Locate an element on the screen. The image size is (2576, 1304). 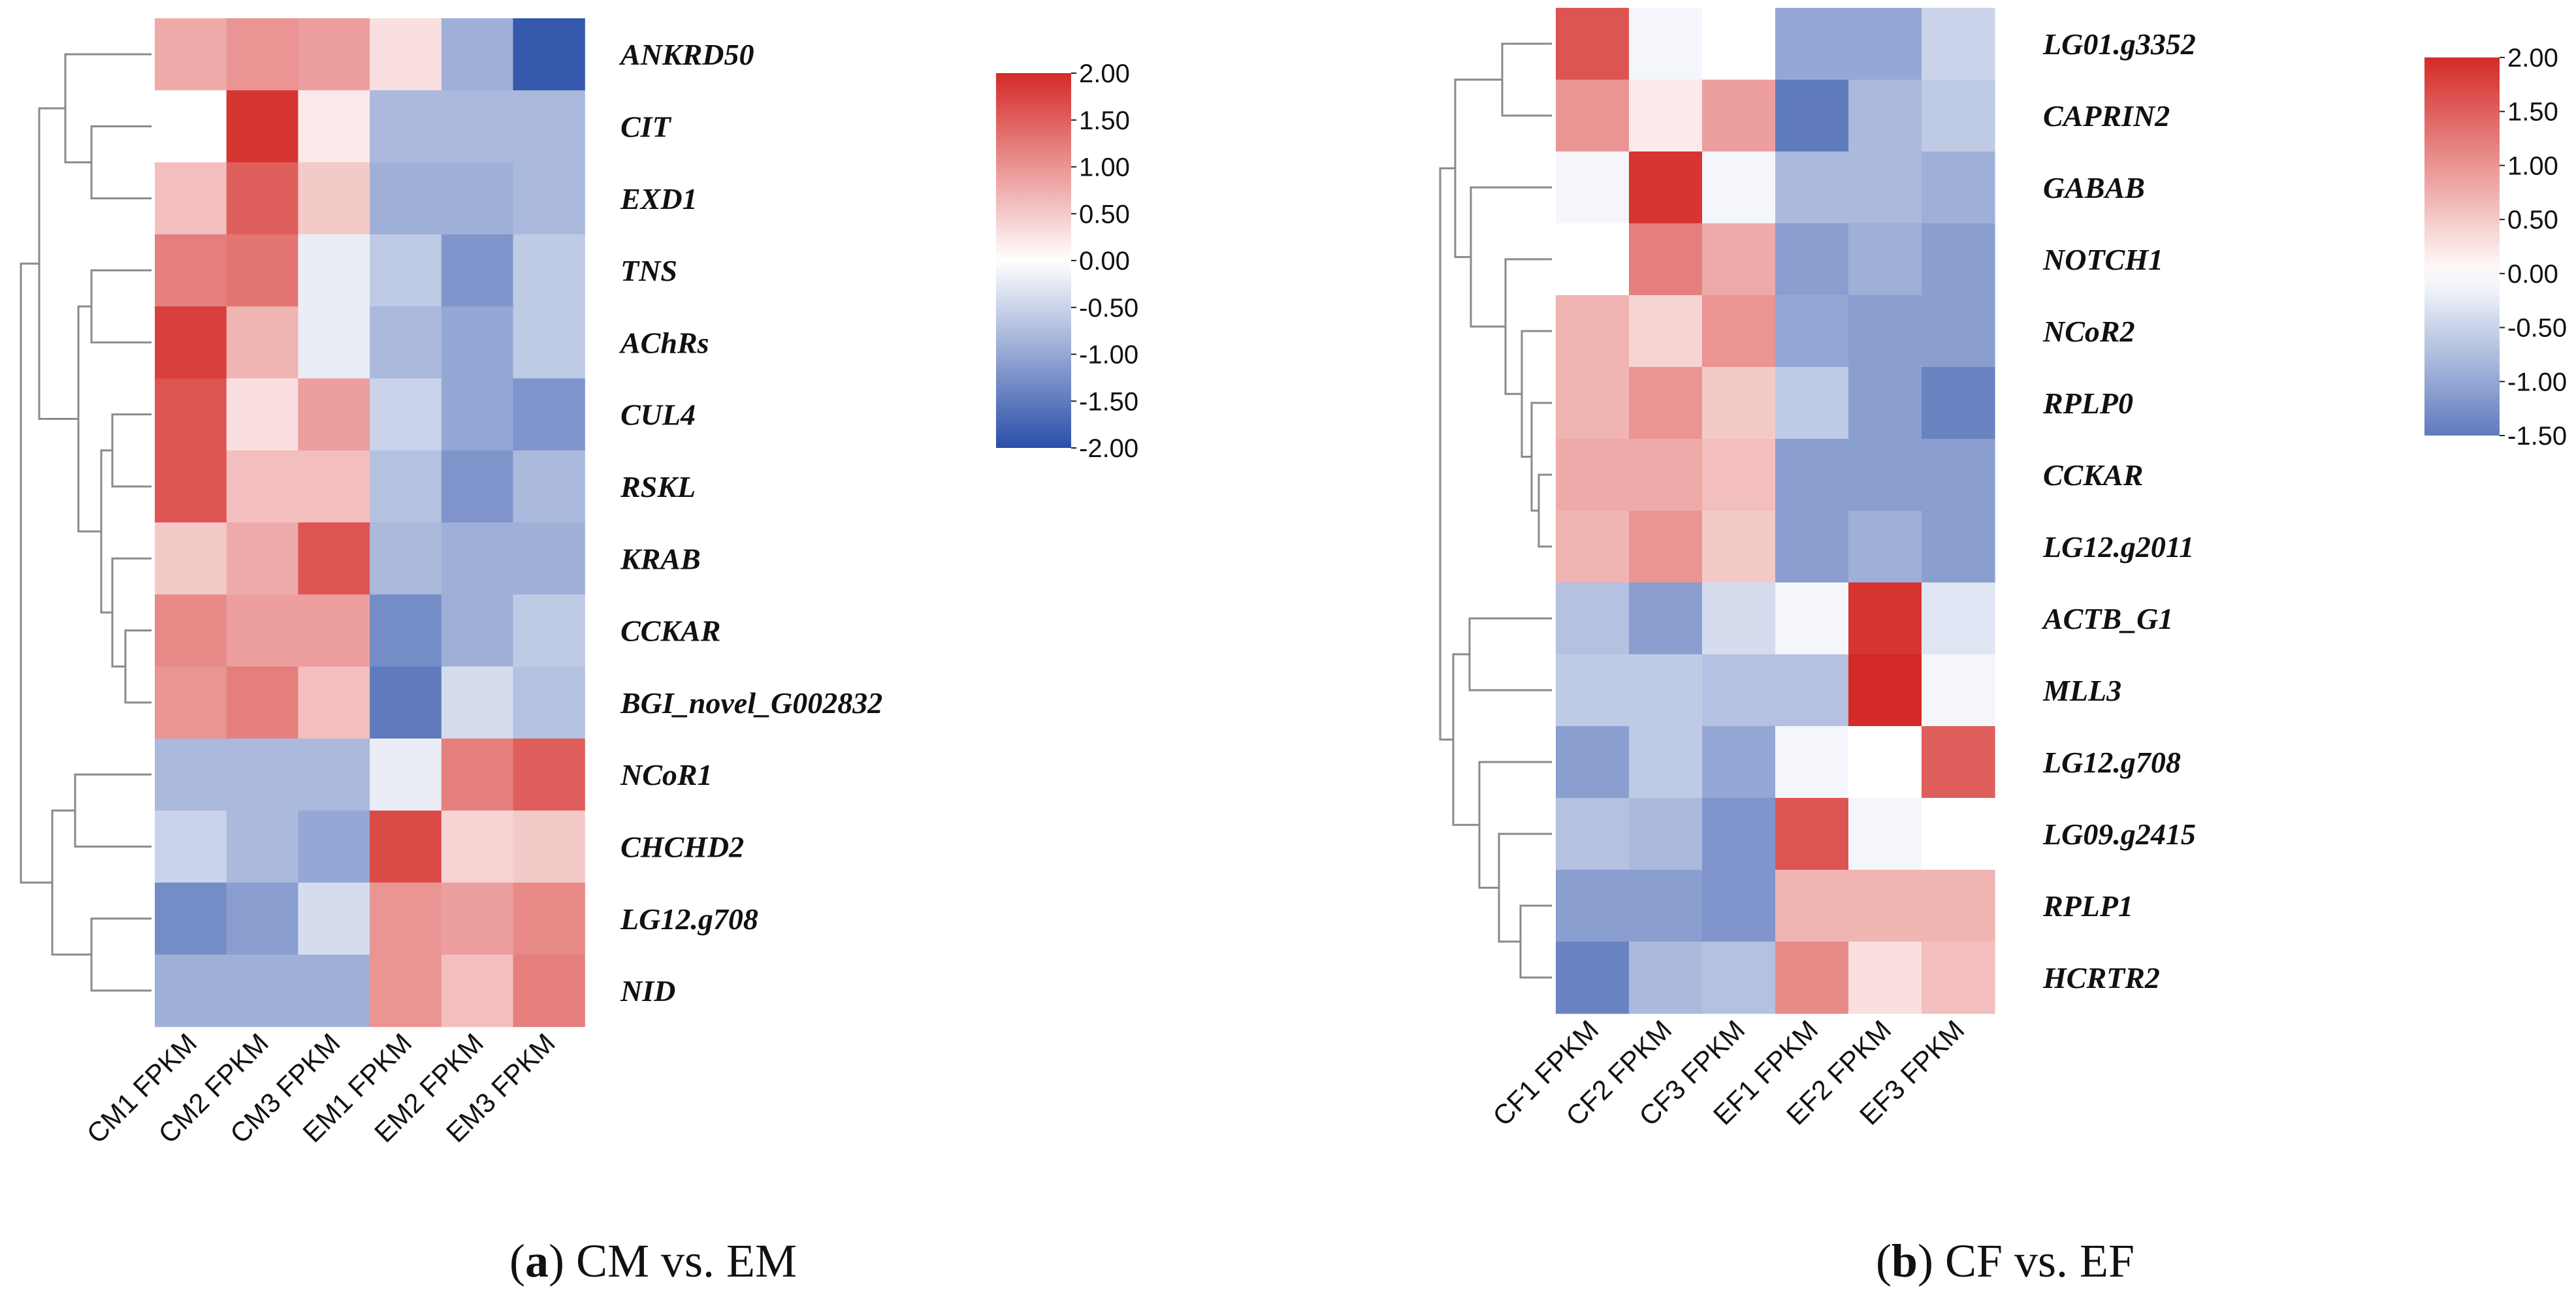
row-label: EXD1 is located at coordinates (659, 198).